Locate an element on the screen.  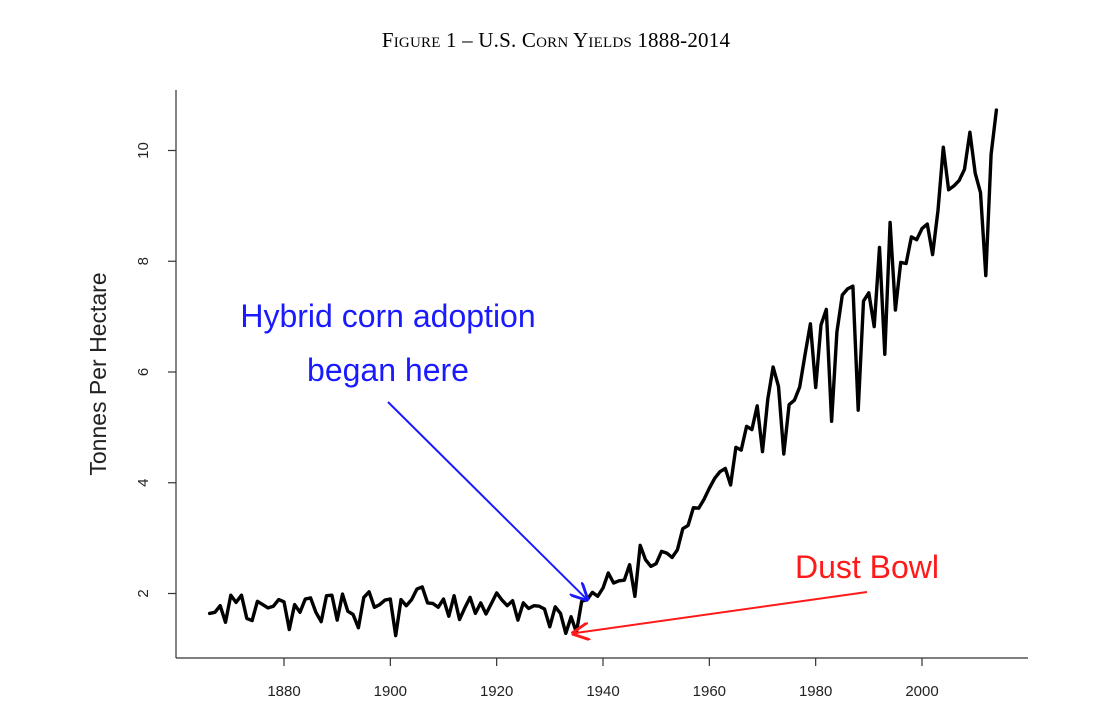
figure-title: Figure 1 – U.S. Corn Yields 1888-2014 is located at coordinates (556, 40).